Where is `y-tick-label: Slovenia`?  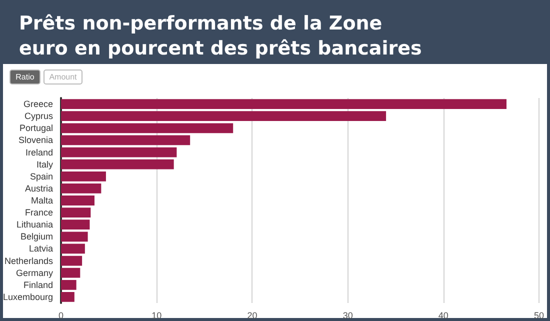 y-tick-label: Slovenia is located at coordinates (36, 140).